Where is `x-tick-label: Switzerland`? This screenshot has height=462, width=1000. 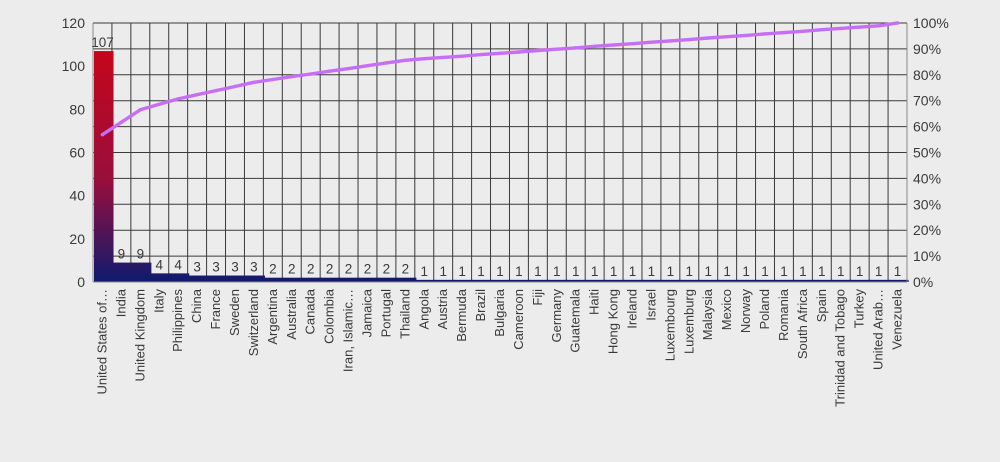 x-tick-label: Switzerland is located at coordinates (253, 322).